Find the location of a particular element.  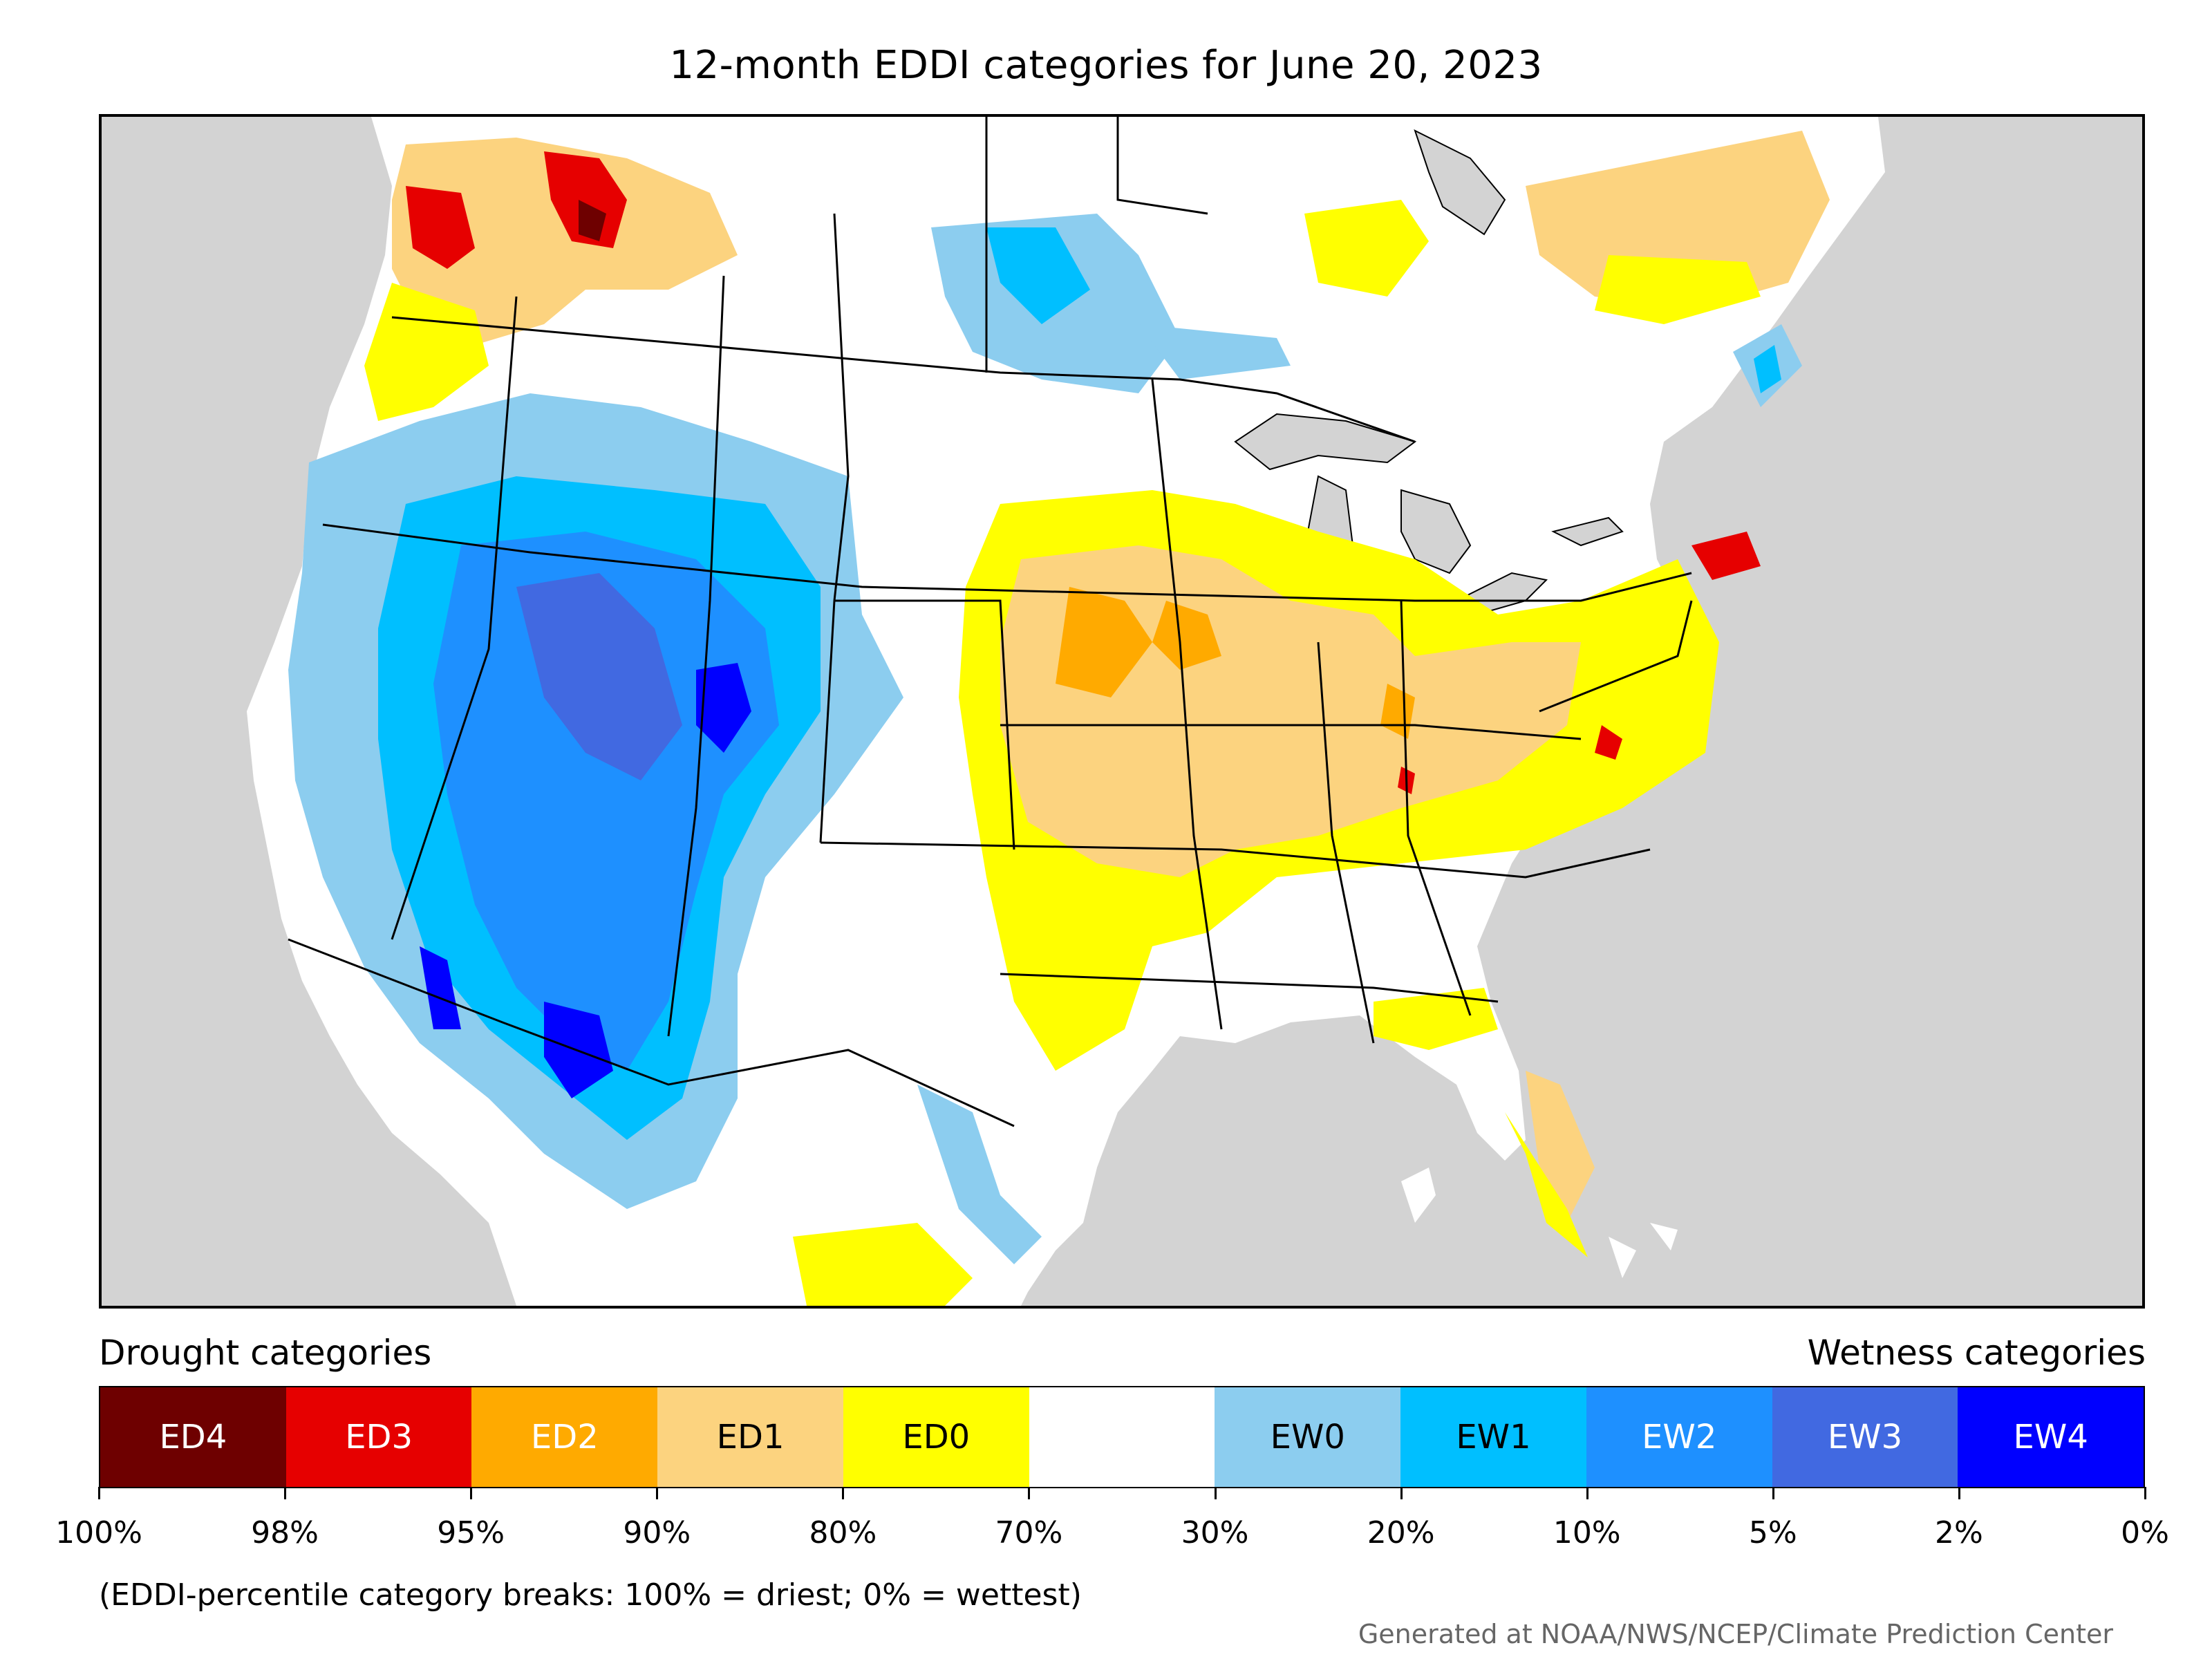

colorbar-segment: ED3 is located at coordinates (378, 1437).